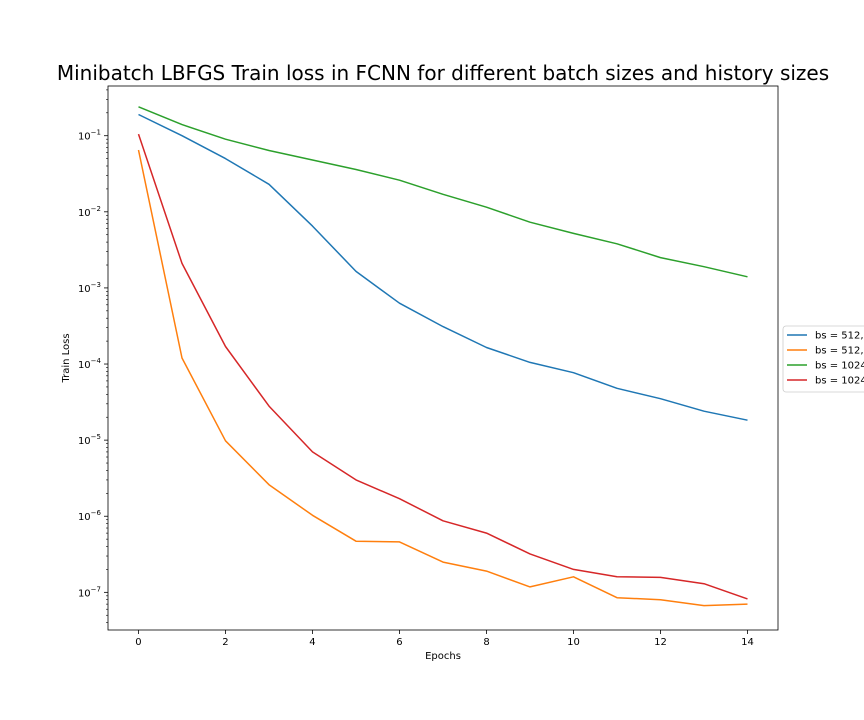  I want to click on y-tick-label: 10⁻⁴, so click(90, 364).